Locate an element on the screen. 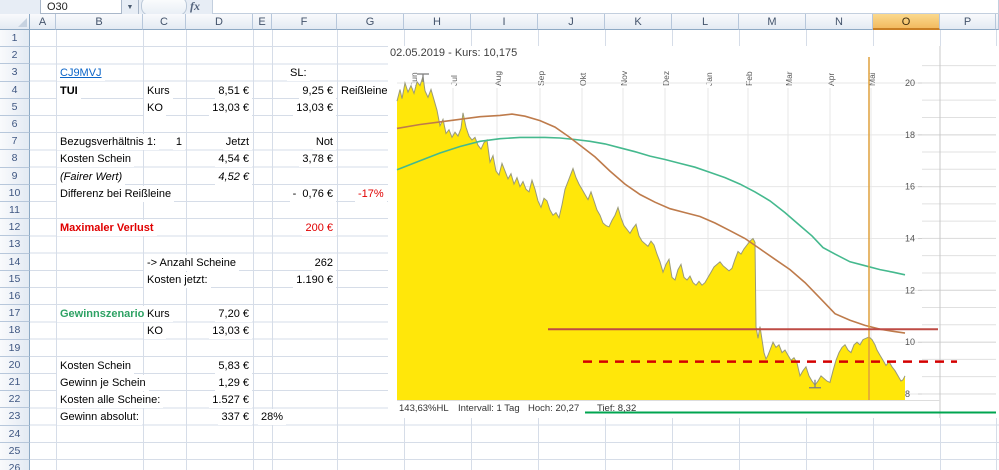 The height and width of the screenshot is (470, 999). cell-F14: 262 is located at coordinates (323, 262).